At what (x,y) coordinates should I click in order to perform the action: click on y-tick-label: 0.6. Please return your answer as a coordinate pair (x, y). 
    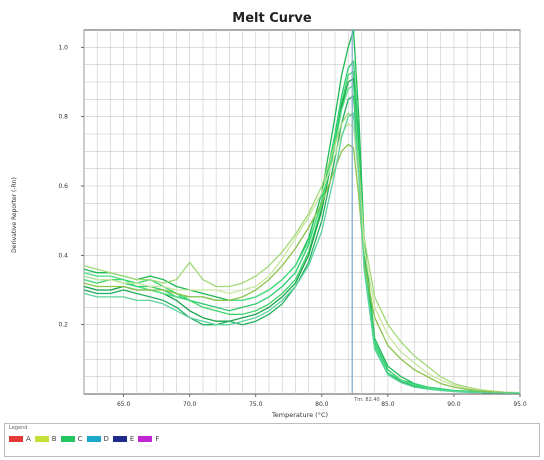
    Looking at the image, I should click on (63, 186).